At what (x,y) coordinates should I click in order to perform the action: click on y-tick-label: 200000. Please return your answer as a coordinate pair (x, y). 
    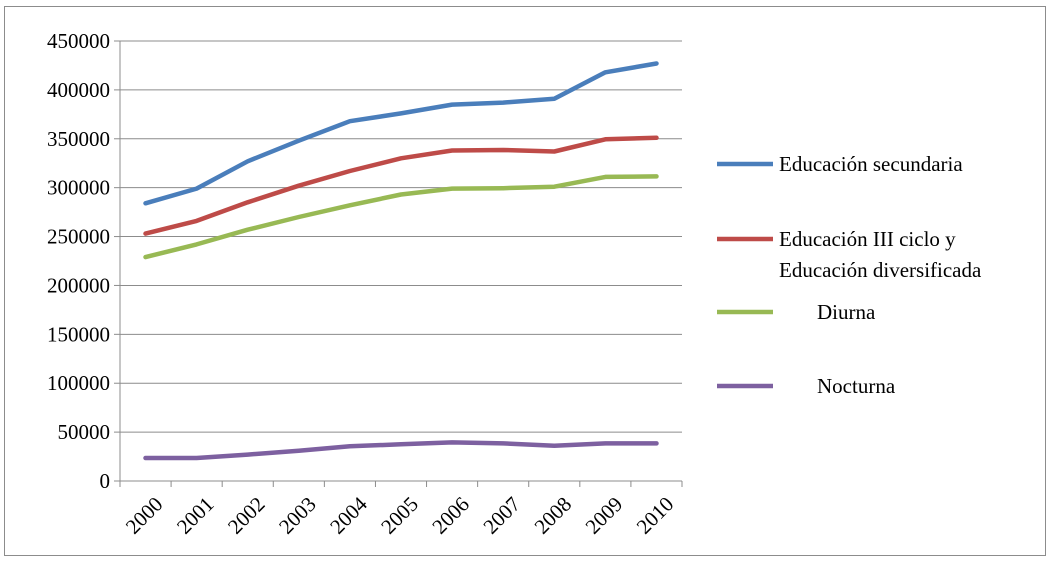
    Looking at the image, I should click on (78, 285).